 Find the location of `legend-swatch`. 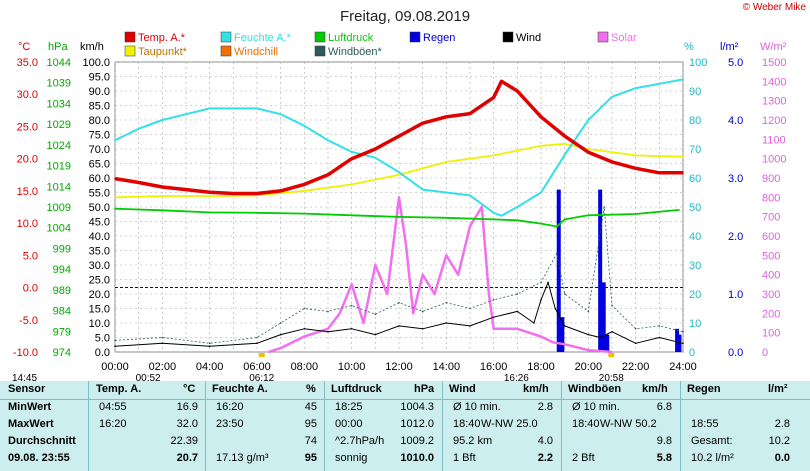

legend-swatch is located at coordinates (603, 37).